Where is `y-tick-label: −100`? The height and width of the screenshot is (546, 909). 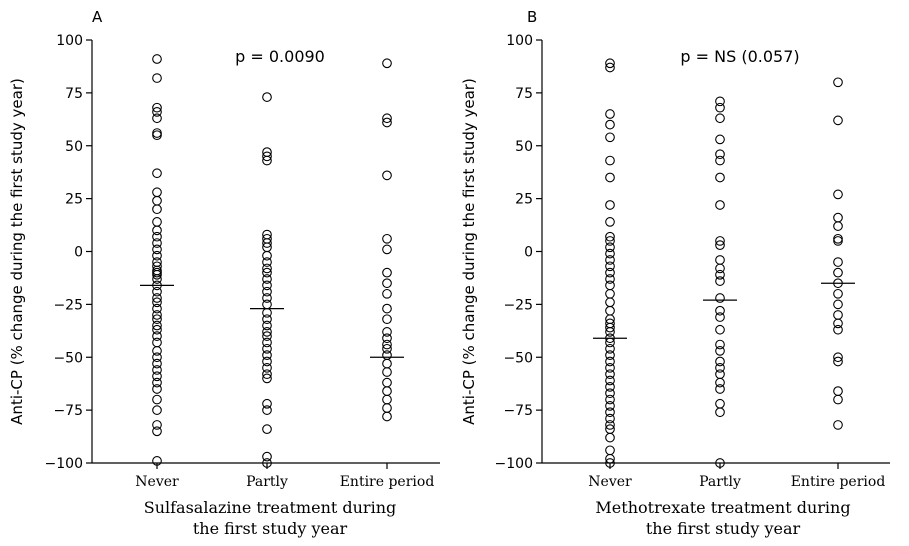 y-tick-label: −100 is located at coordinates (514, 464).